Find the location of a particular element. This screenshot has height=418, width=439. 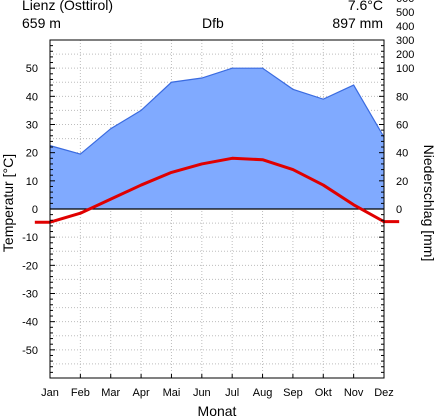

month-label: Feb is located at coordinates (80, 393).